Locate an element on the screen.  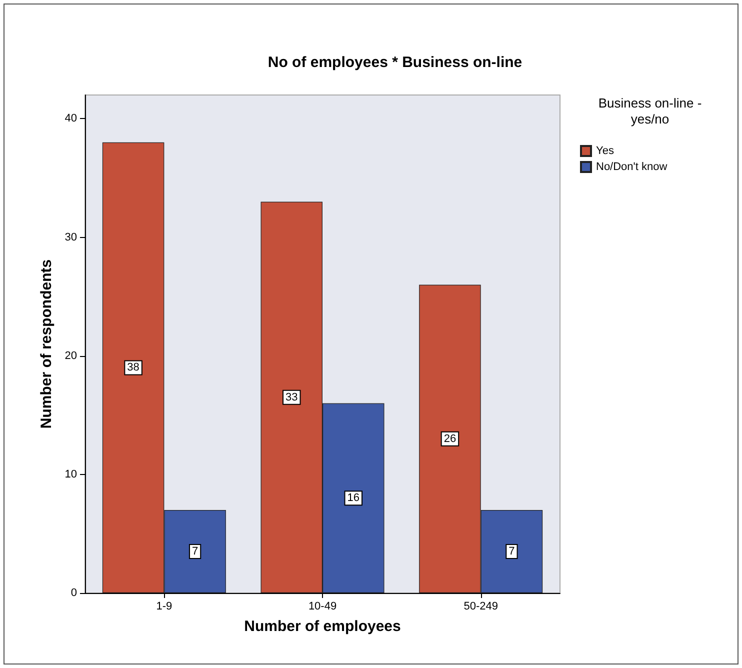
y-tick-label: 30 is located at coordinates (70, 237).